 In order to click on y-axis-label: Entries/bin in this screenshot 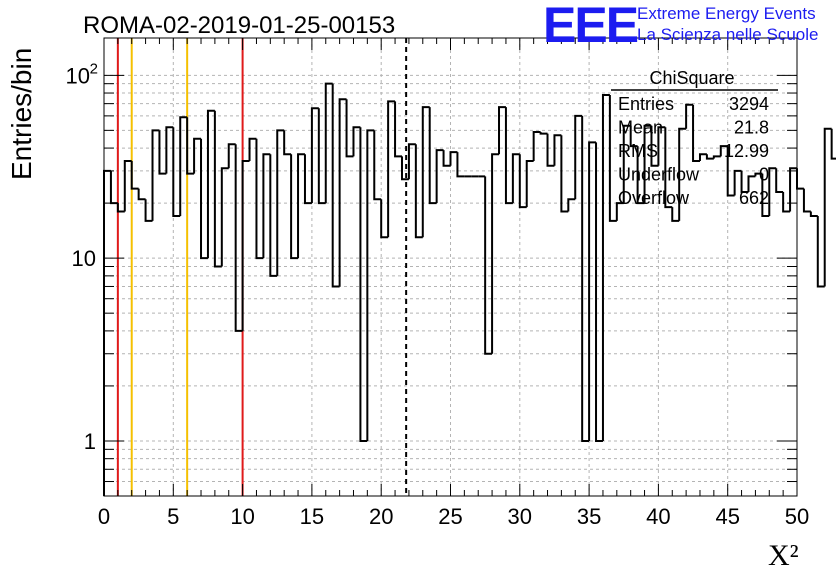, I will do `click(21, 114)`.